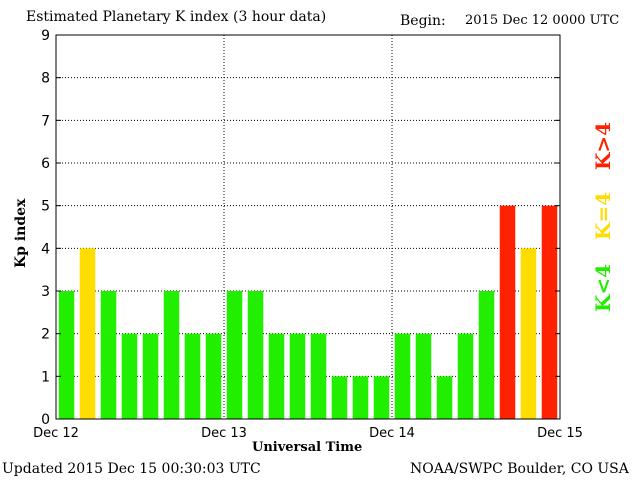 This screenshot has height=480, width=640. I want to click on begin-value: 2015 Dec 12 0000 UTC, so click(542, 20).